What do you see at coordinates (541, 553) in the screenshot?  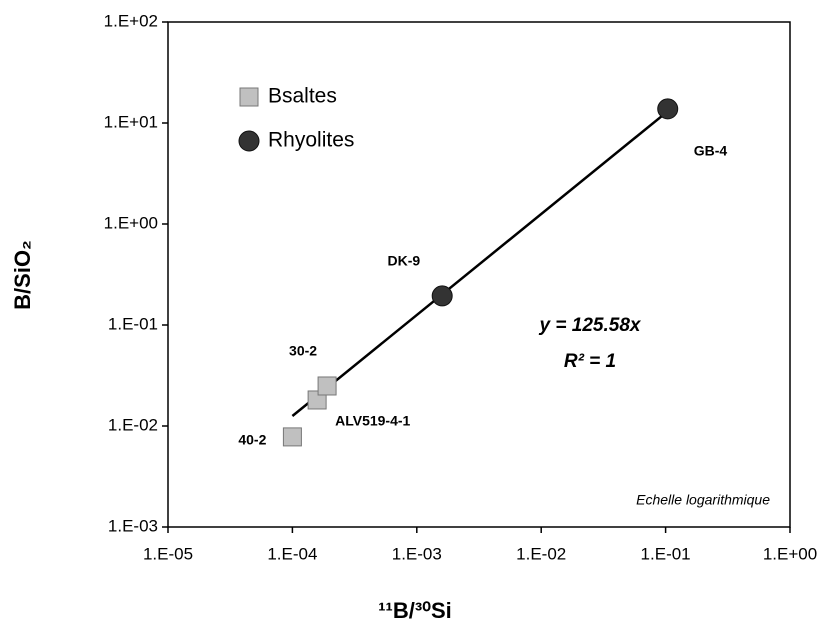 I see `x-tick-label: 1.E-02` at bounding box center [541, 553].